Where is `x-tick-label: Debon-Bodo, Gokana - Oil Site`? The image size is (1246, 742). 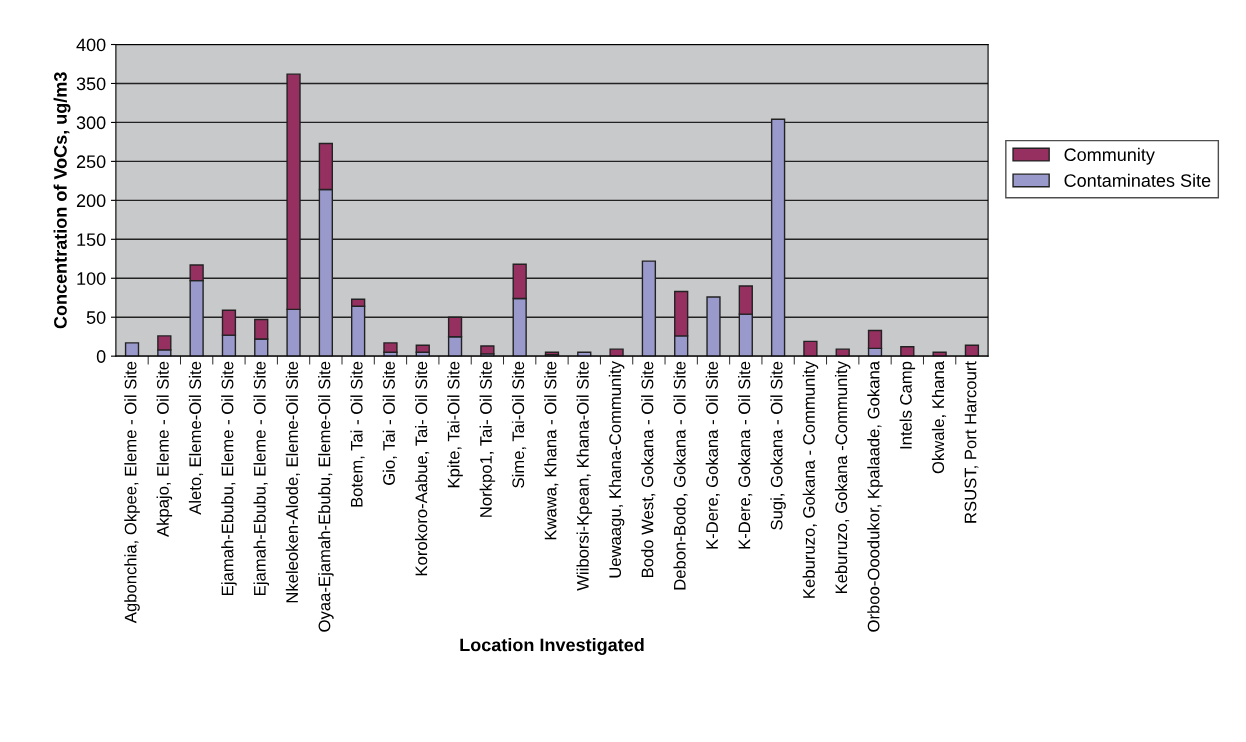
x-tick-label: Debon-Bodo, Gokana - Oil Site is located at coordinates (680, 475).